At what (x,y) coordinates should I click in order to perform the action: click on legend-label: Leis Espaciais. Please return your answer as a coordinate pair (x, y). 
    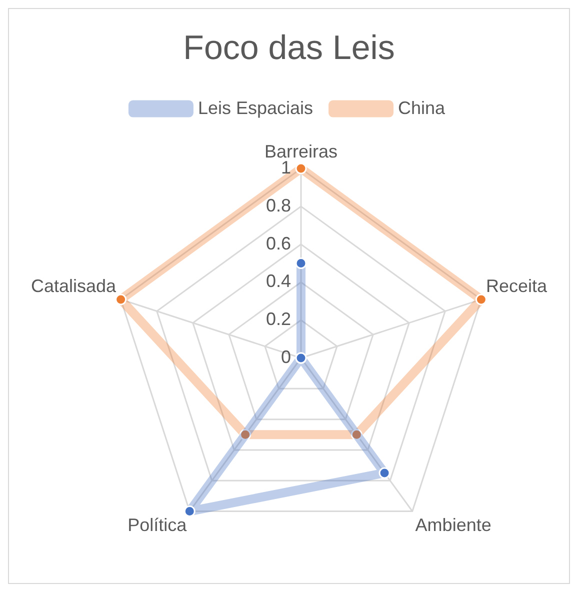
    Looking at the image, I should click on (256, 108).